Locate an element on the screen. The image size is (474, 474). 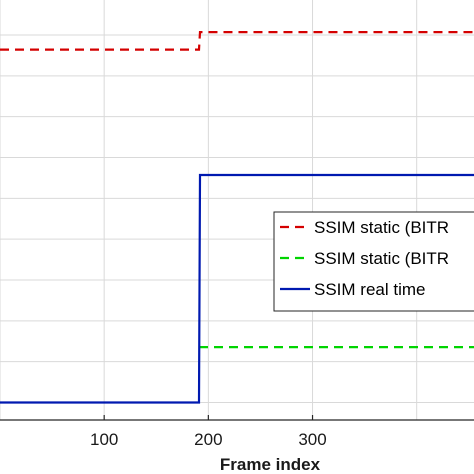
x-tick-label: 300 is located at coordinates (312, 439).